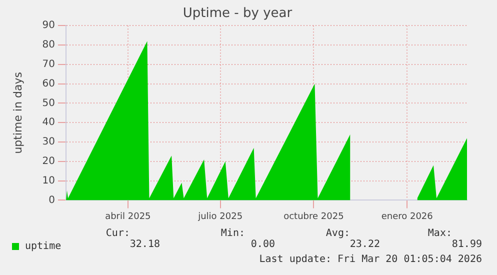 The width and height of the screenshot is (497, 275). What do you see at coordinates (237, 14) in the screenshot?
I see `chart-title: Uptime - by year` at bounding box center [237, 14].